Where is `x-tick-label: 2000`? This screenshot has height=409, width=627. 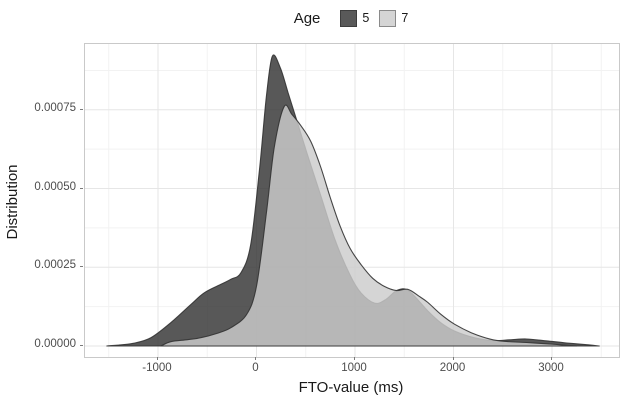 x-tick-label: 2000 is located at coordinates (452, 368).